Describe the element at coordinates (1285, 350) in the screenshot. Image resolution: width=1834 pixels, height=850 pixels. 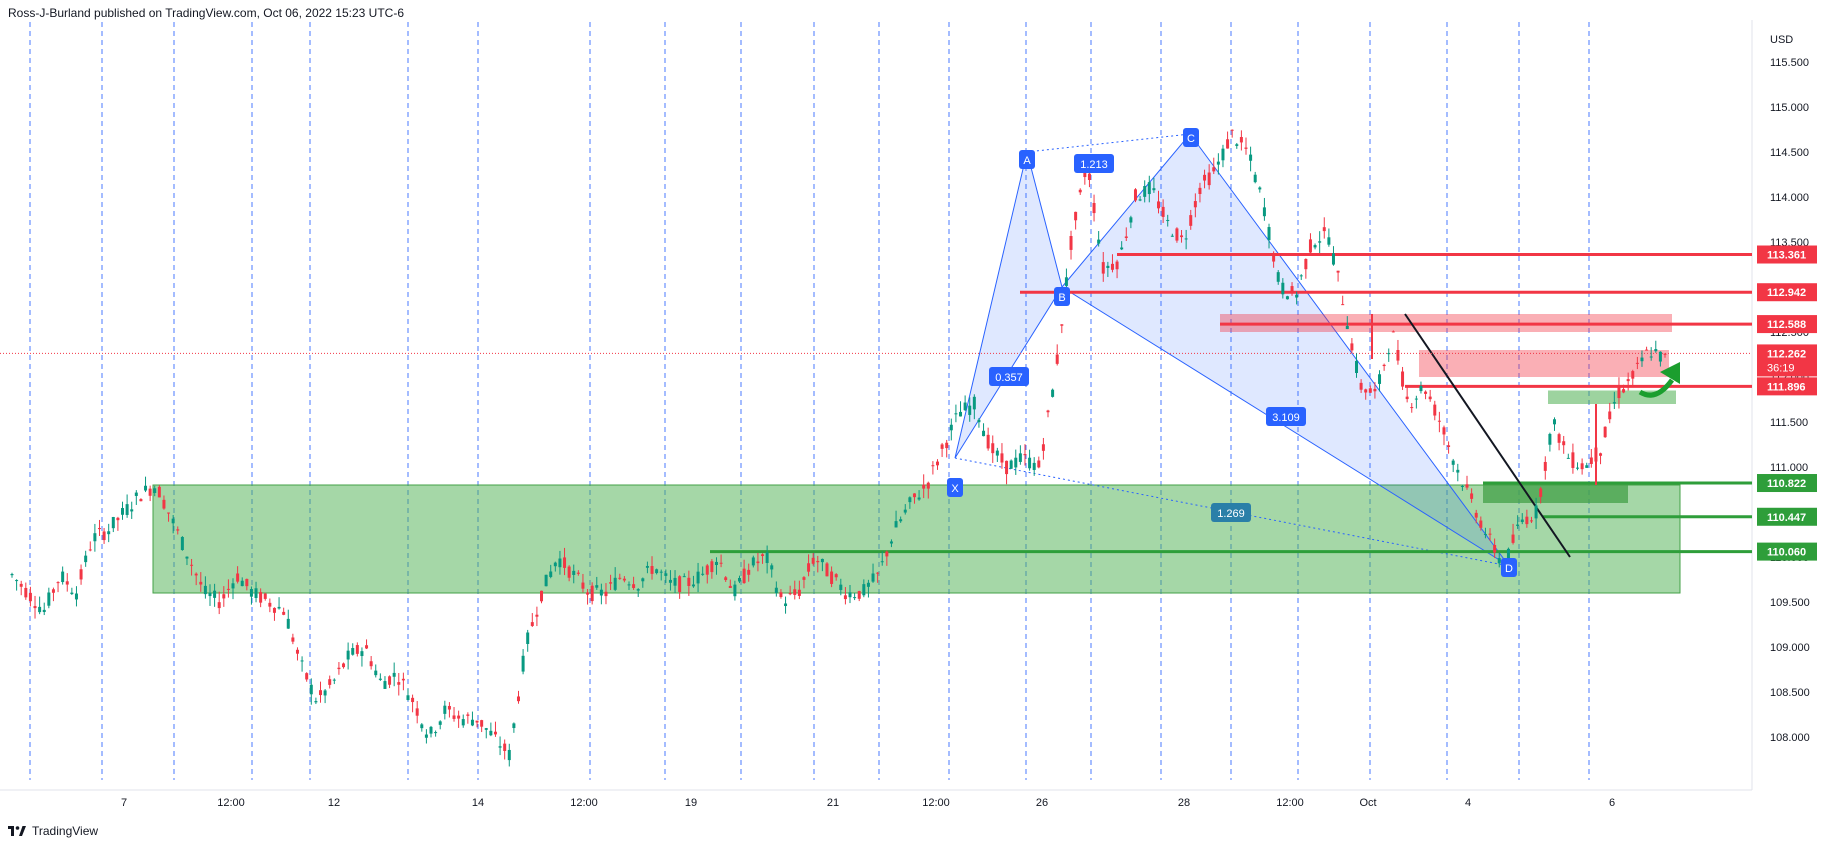
I see `pattern-triangle-bcd` at that location.